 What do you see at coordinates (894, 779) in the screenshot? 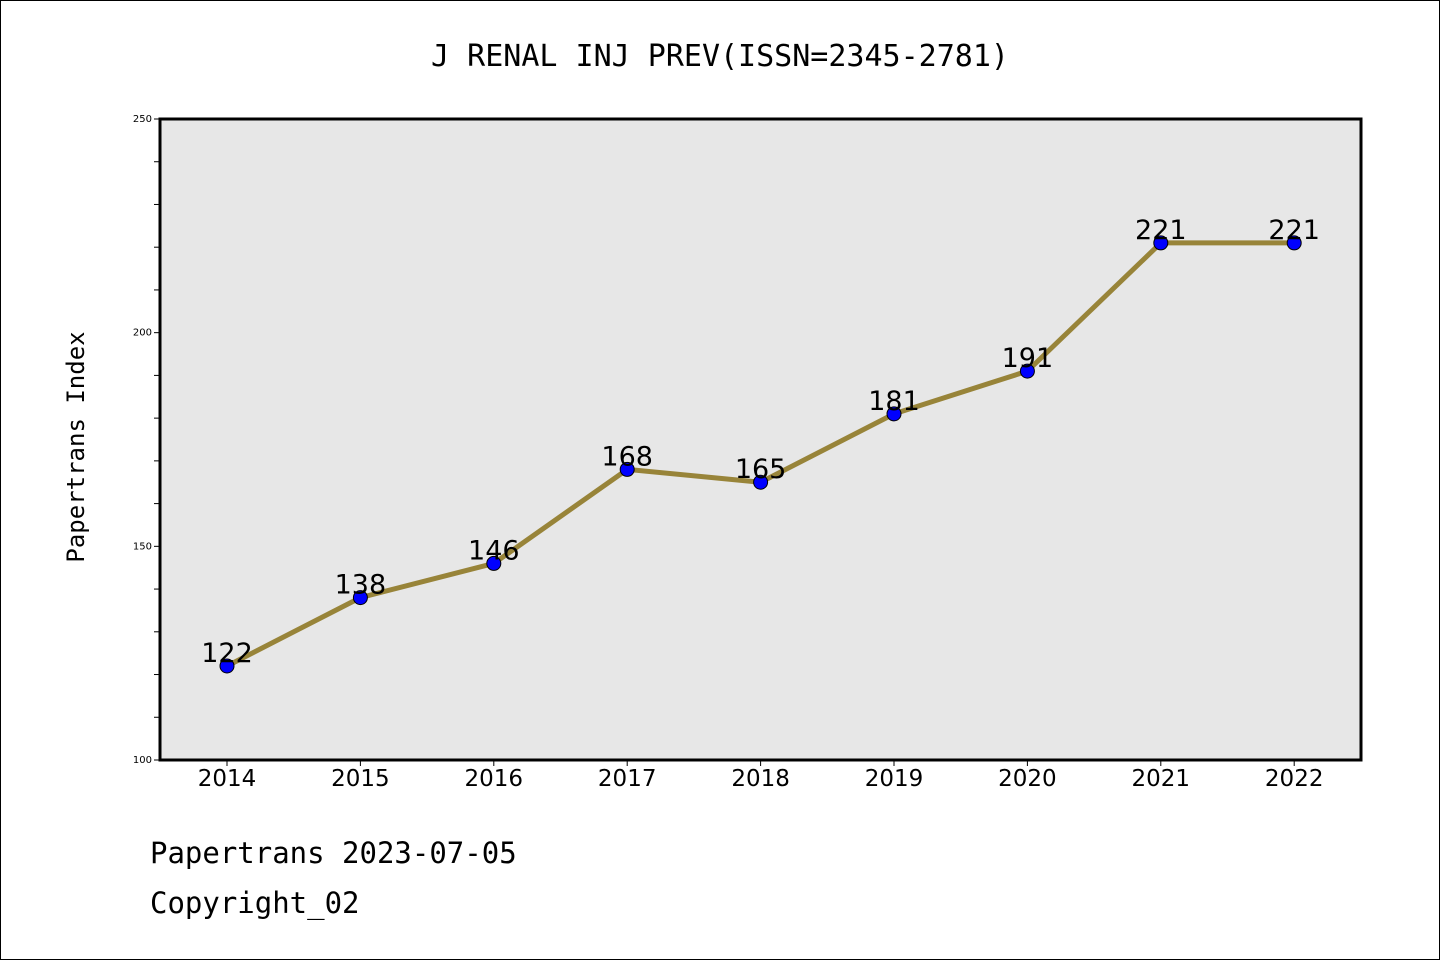
I see `x-tick-label: 2019` at bounding box center [894, 779].